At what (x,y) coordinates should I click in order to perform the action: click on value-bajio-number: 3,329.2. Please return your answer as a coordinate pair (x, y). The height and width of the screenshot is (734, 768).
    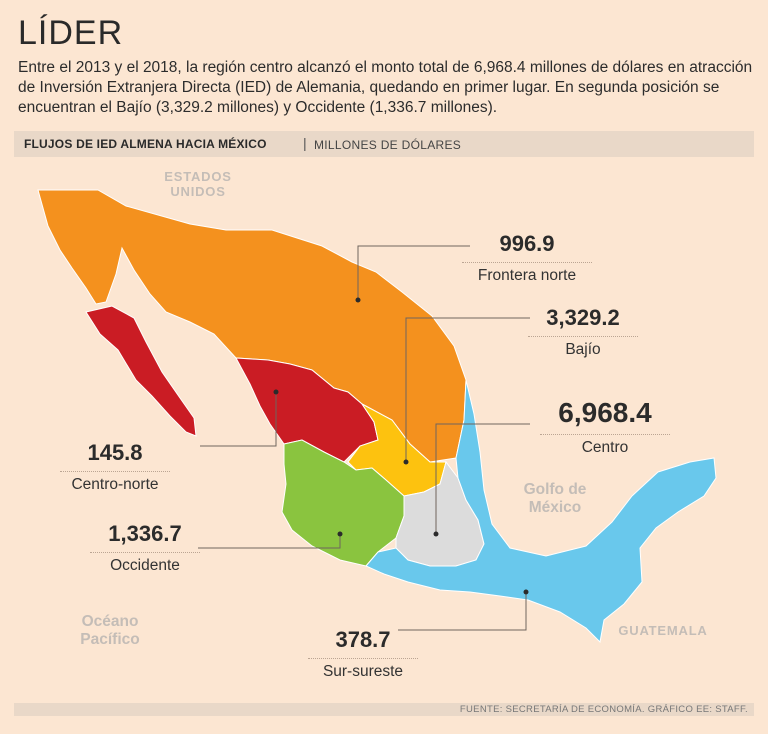
    Looking at the image, I should click on (583, 317).